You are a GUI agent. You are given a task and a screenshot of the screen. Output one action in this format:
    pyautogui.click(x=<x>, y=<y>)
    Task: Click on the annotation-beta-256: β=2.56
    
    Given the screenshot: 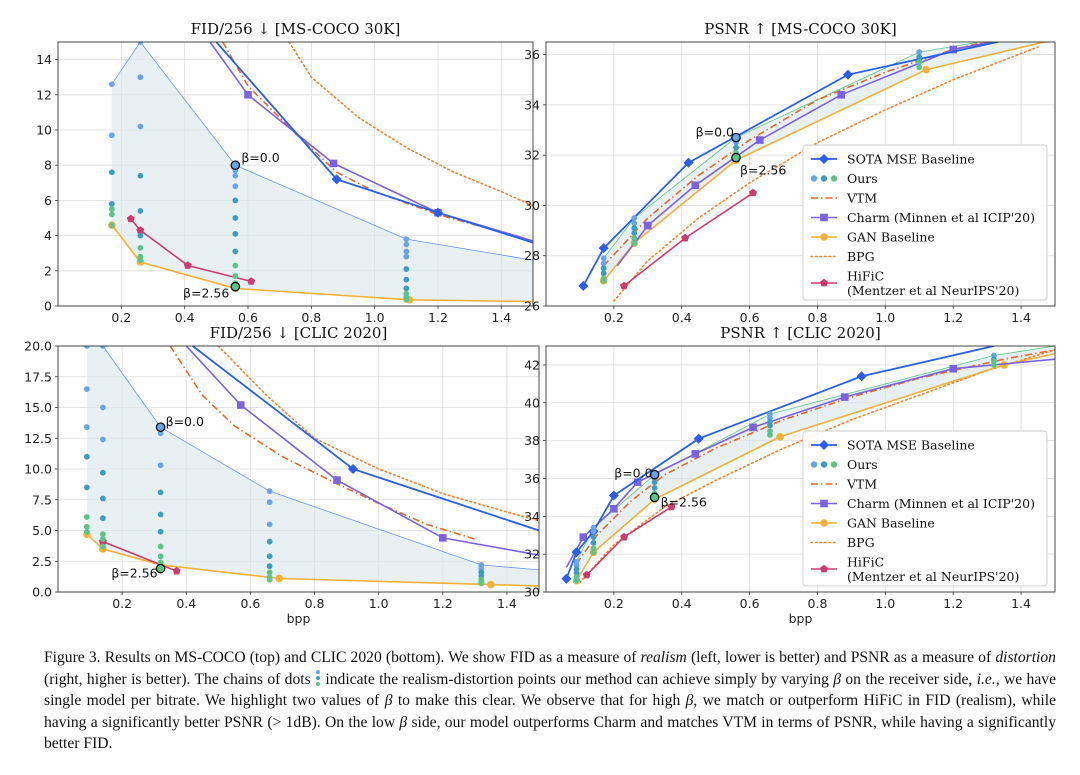 What is the action you would take?
    pyautogui.click(x=763, y=170)
    